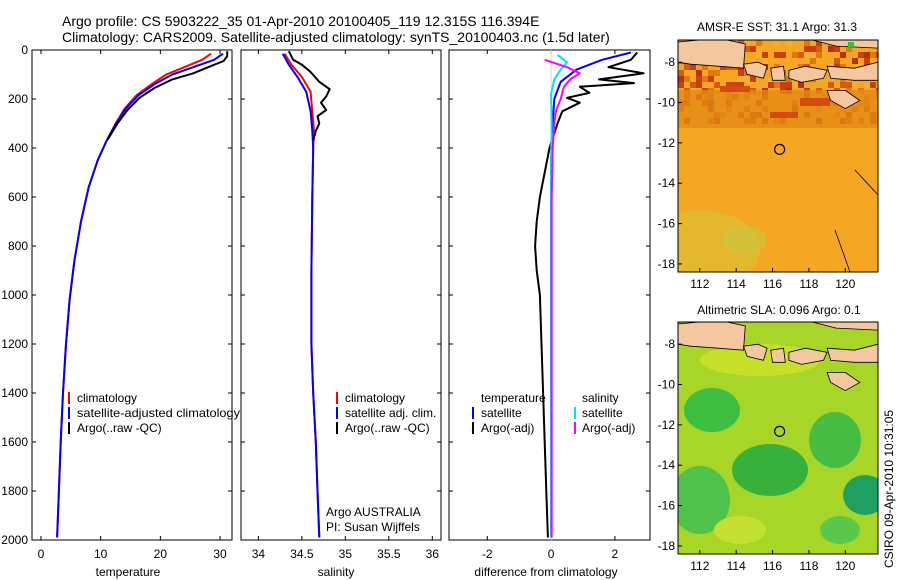  Describe the element at coordinates (101, 554) in the screenshot. I see `x-tick-label: 10` at that location.